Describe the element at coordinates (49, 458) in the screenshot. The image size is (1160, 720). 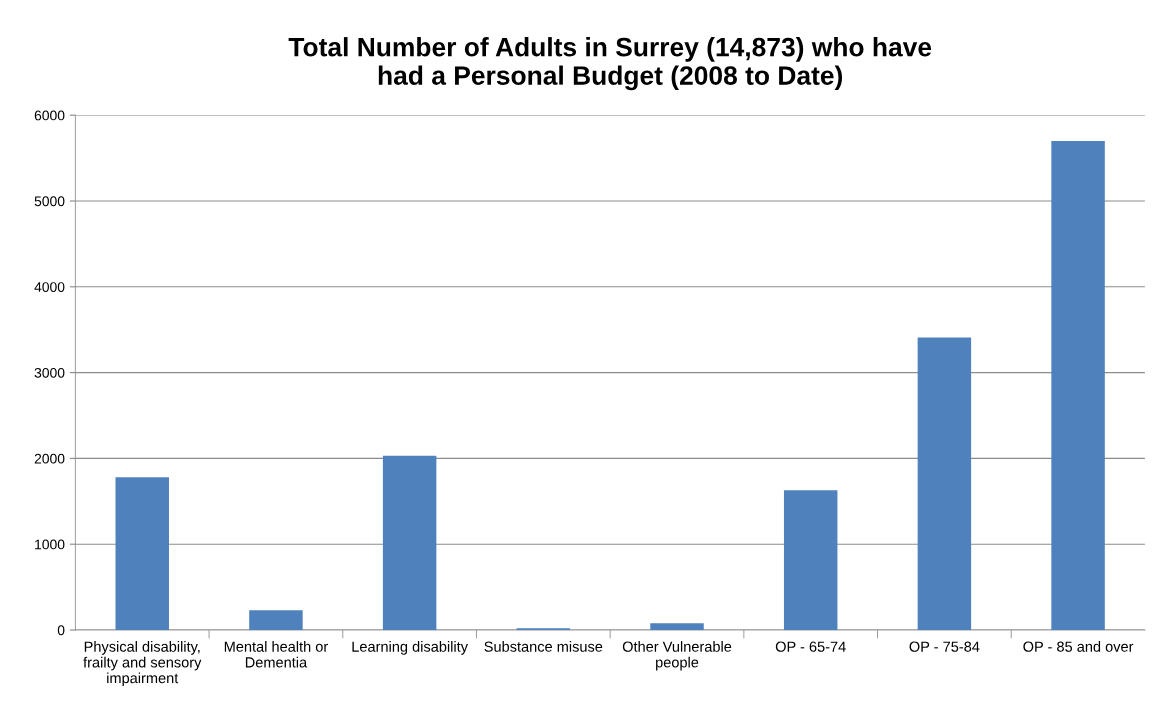
I see `y-tick-label: 2000` at that location.